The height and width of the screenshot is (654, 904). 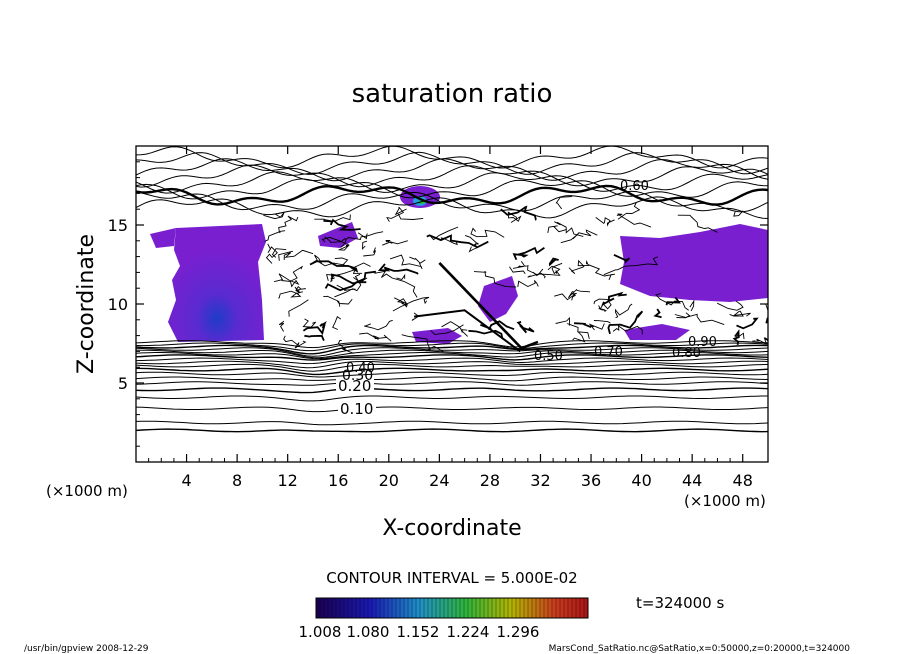 I want to click on contour-label: 0.20, so click(x=354, y=386).